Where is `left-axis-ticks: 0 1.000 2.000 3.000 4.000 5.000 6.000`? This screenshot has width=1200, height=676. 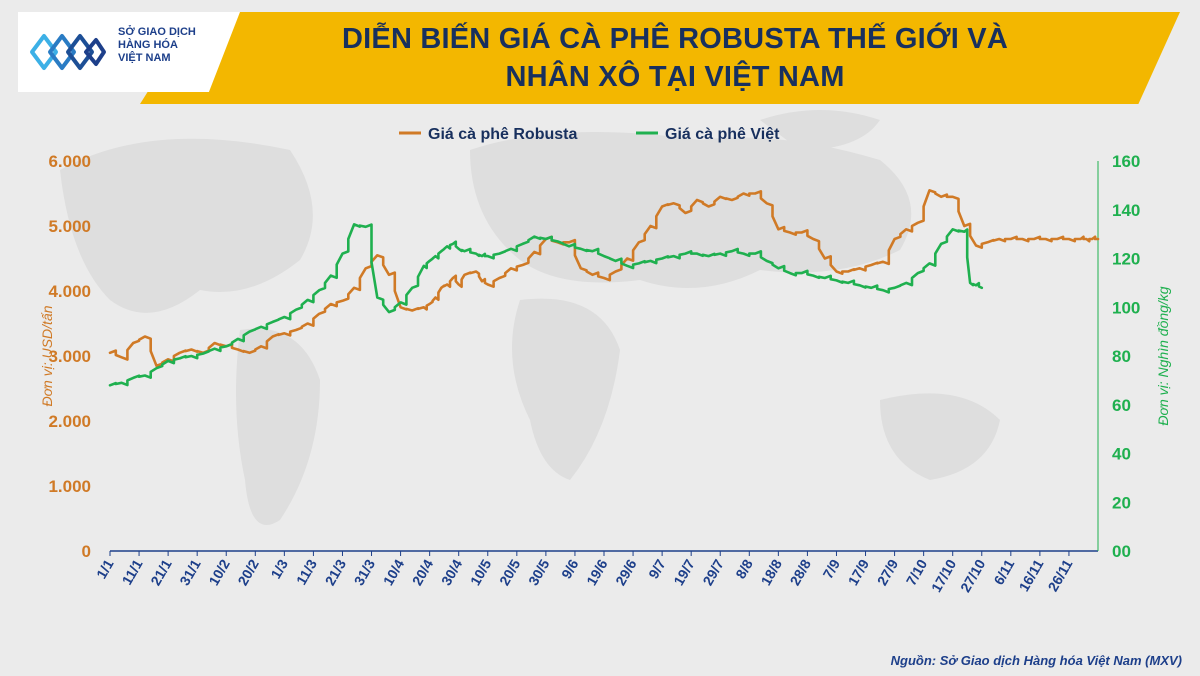 left-axis-ticks: 0 1.000 2.000 3.000 4.000 5.000 6.000 is located at coordinates (69, 356).